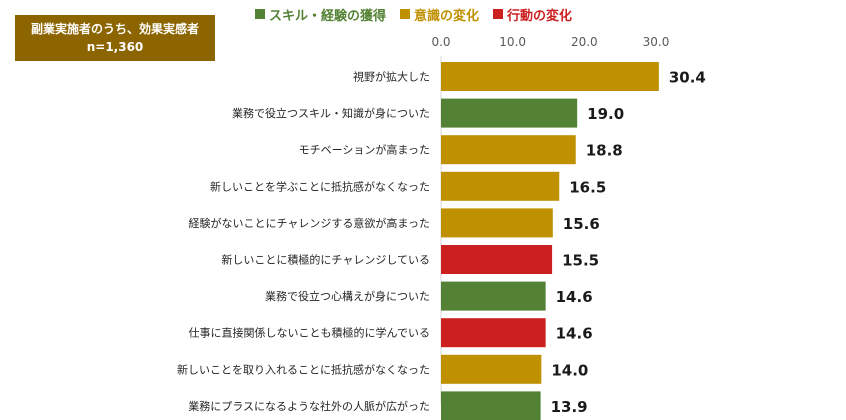 The image size is (846, 420). Describe the element at coordinates (687, 78) in the screenshot. I see `data-label: 30.4` at that location.